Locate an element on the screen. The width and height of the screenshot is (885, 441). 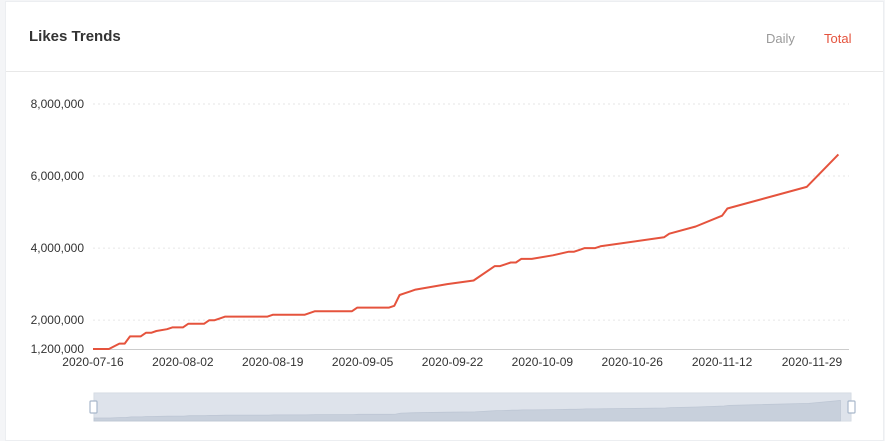
x-tick-label: 2020-10-09 is located at coordinates (543, 362).